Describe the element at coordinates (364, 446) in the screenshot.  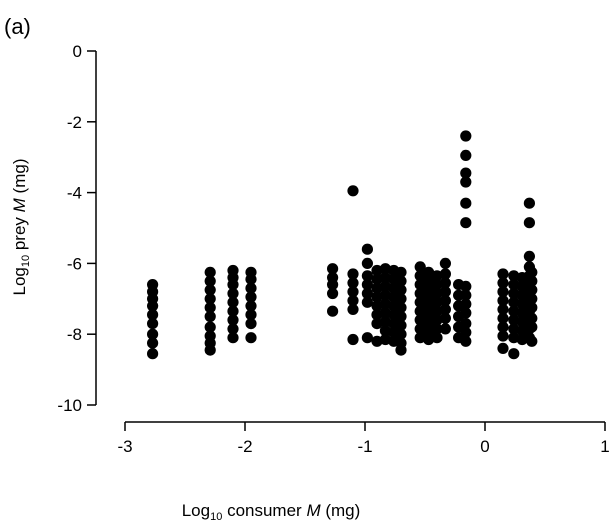
I see `x-tick-label: -1` at that location.